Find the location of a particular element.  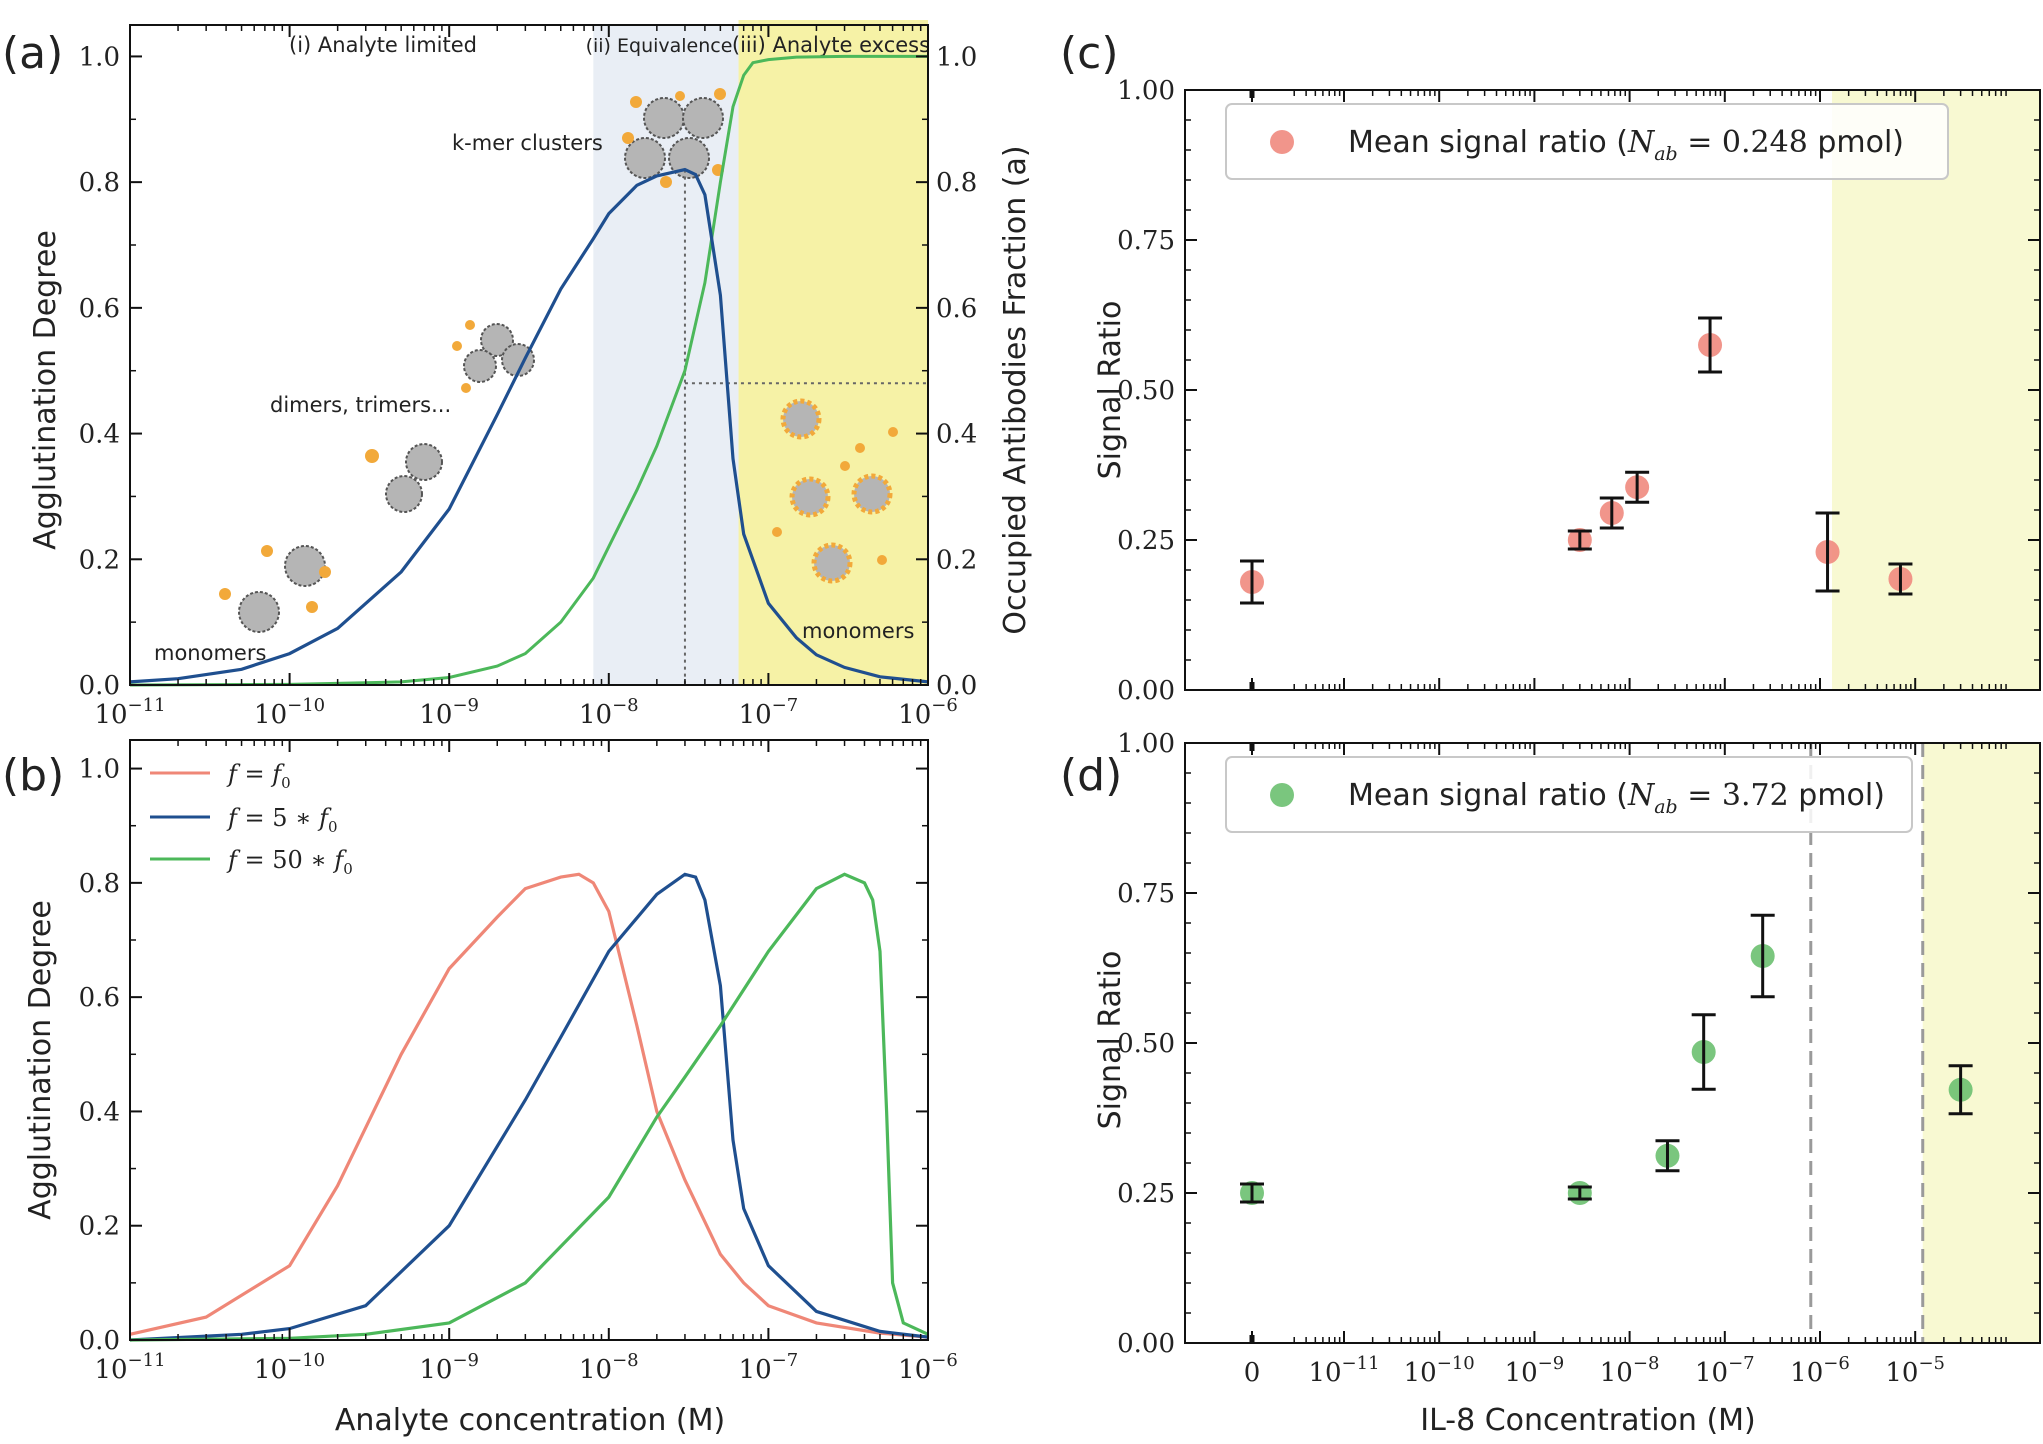

x-tick-label: 10⁻⁵ is located at coordinates (1915, 1370).